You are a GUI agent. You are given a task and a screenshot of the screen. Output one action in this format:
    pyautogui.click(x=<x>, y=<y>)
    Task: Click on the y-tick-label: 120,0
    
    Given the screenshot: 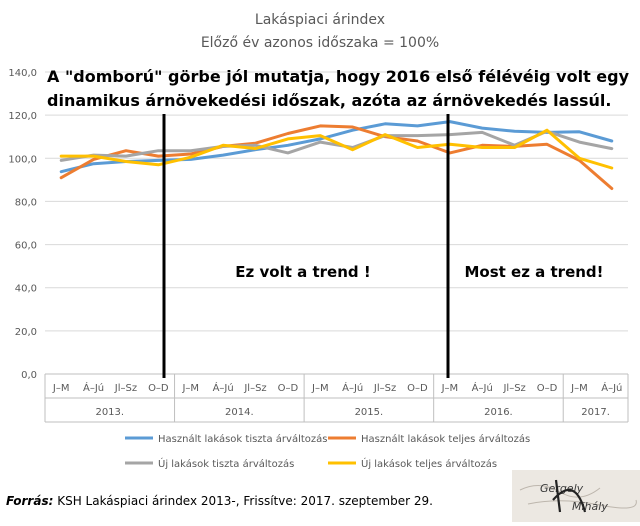 What is the action you would take?
    pyautogui.click(x=22, y=116)
    